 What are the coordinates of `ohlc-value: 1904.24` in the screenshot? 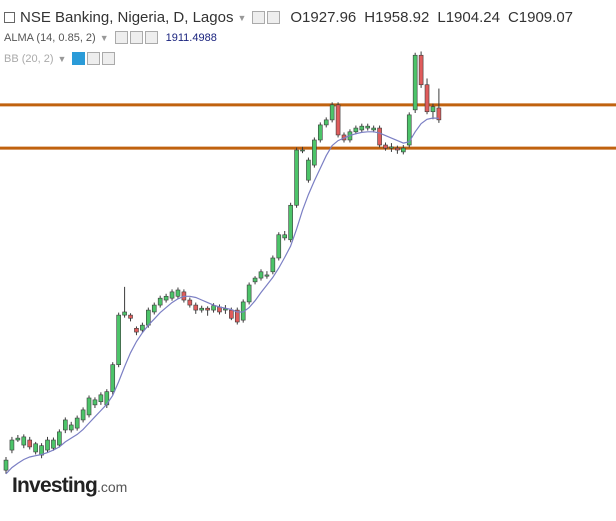 It's located at (472, 17).